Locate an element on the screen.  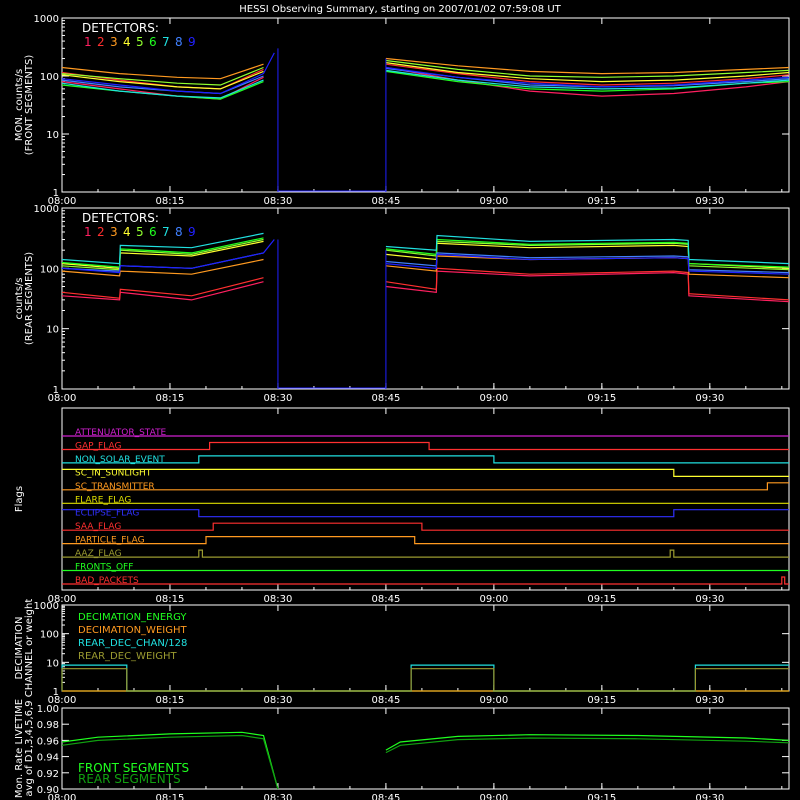
flag-eclipse-flag-label: ECLIPSE_FLAG is located at coordinates (107, 514).